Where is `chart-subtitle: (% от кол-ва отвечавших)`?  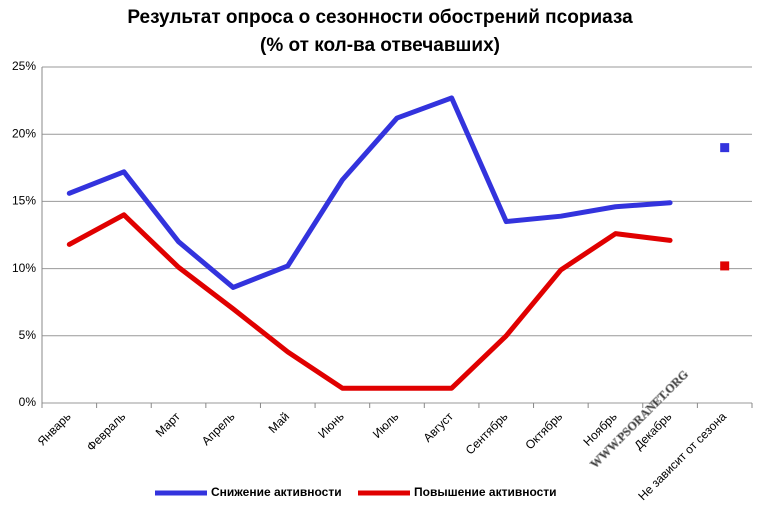
chart-subtitle: (% от кол-ва отвечавших) is located at coordinates (380, 45).